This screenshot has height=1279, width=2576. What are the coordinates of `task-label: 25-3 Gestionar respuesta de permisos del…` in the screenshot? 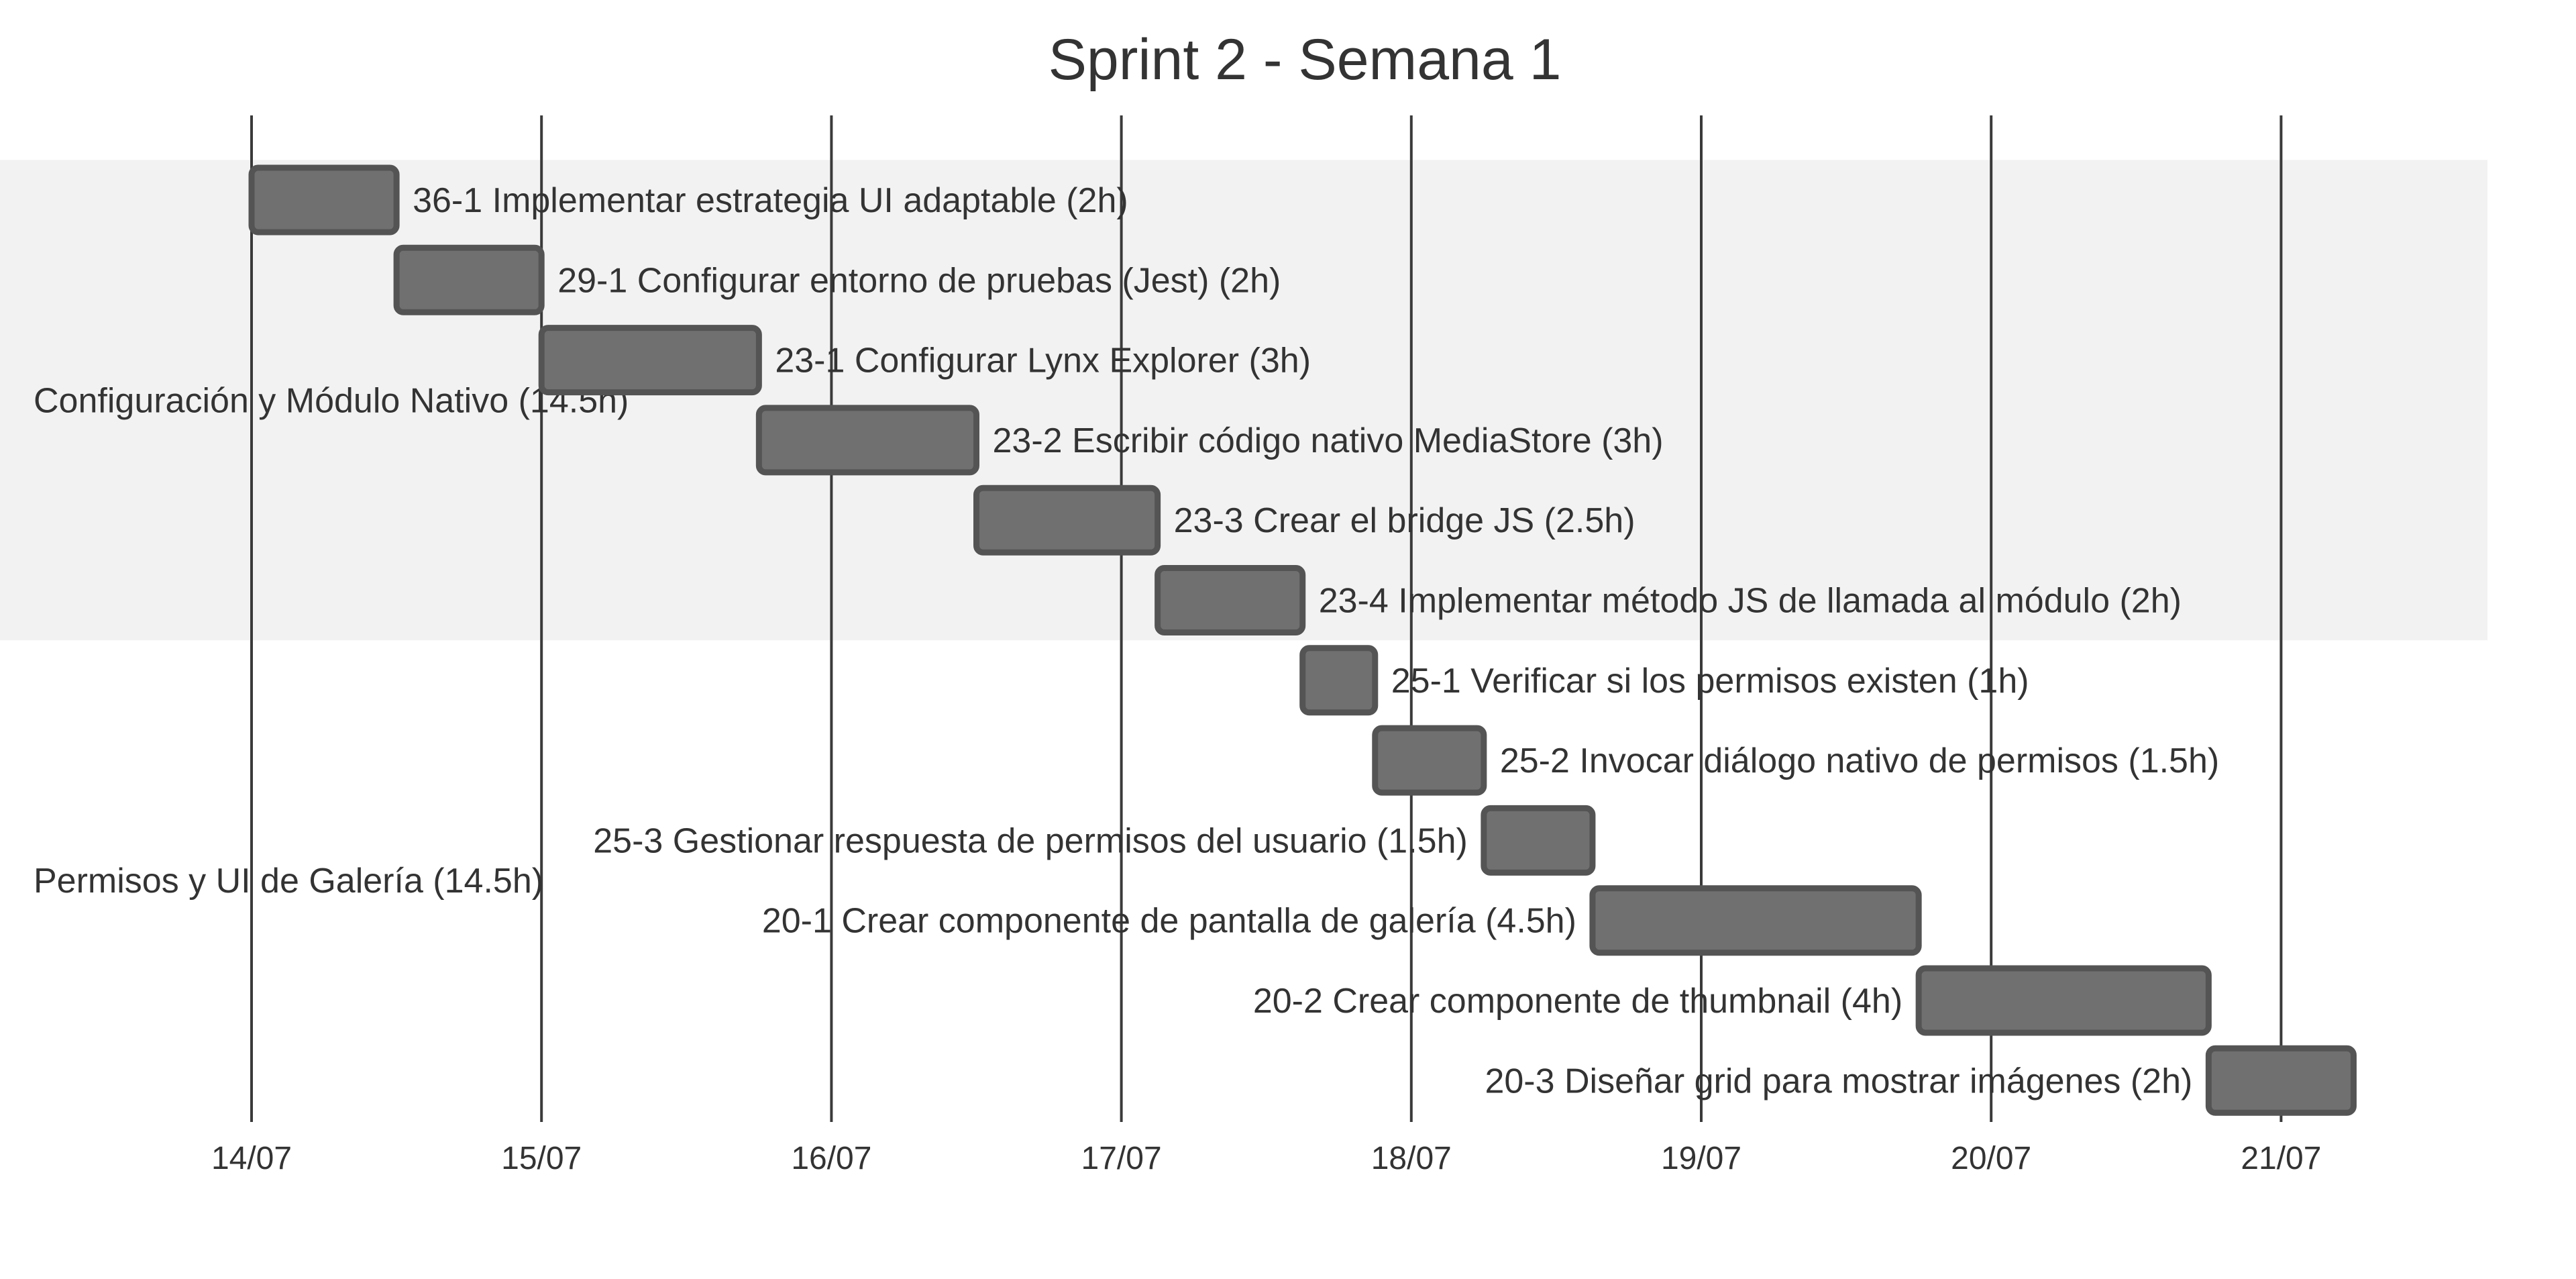 It's located at (1030, 840).